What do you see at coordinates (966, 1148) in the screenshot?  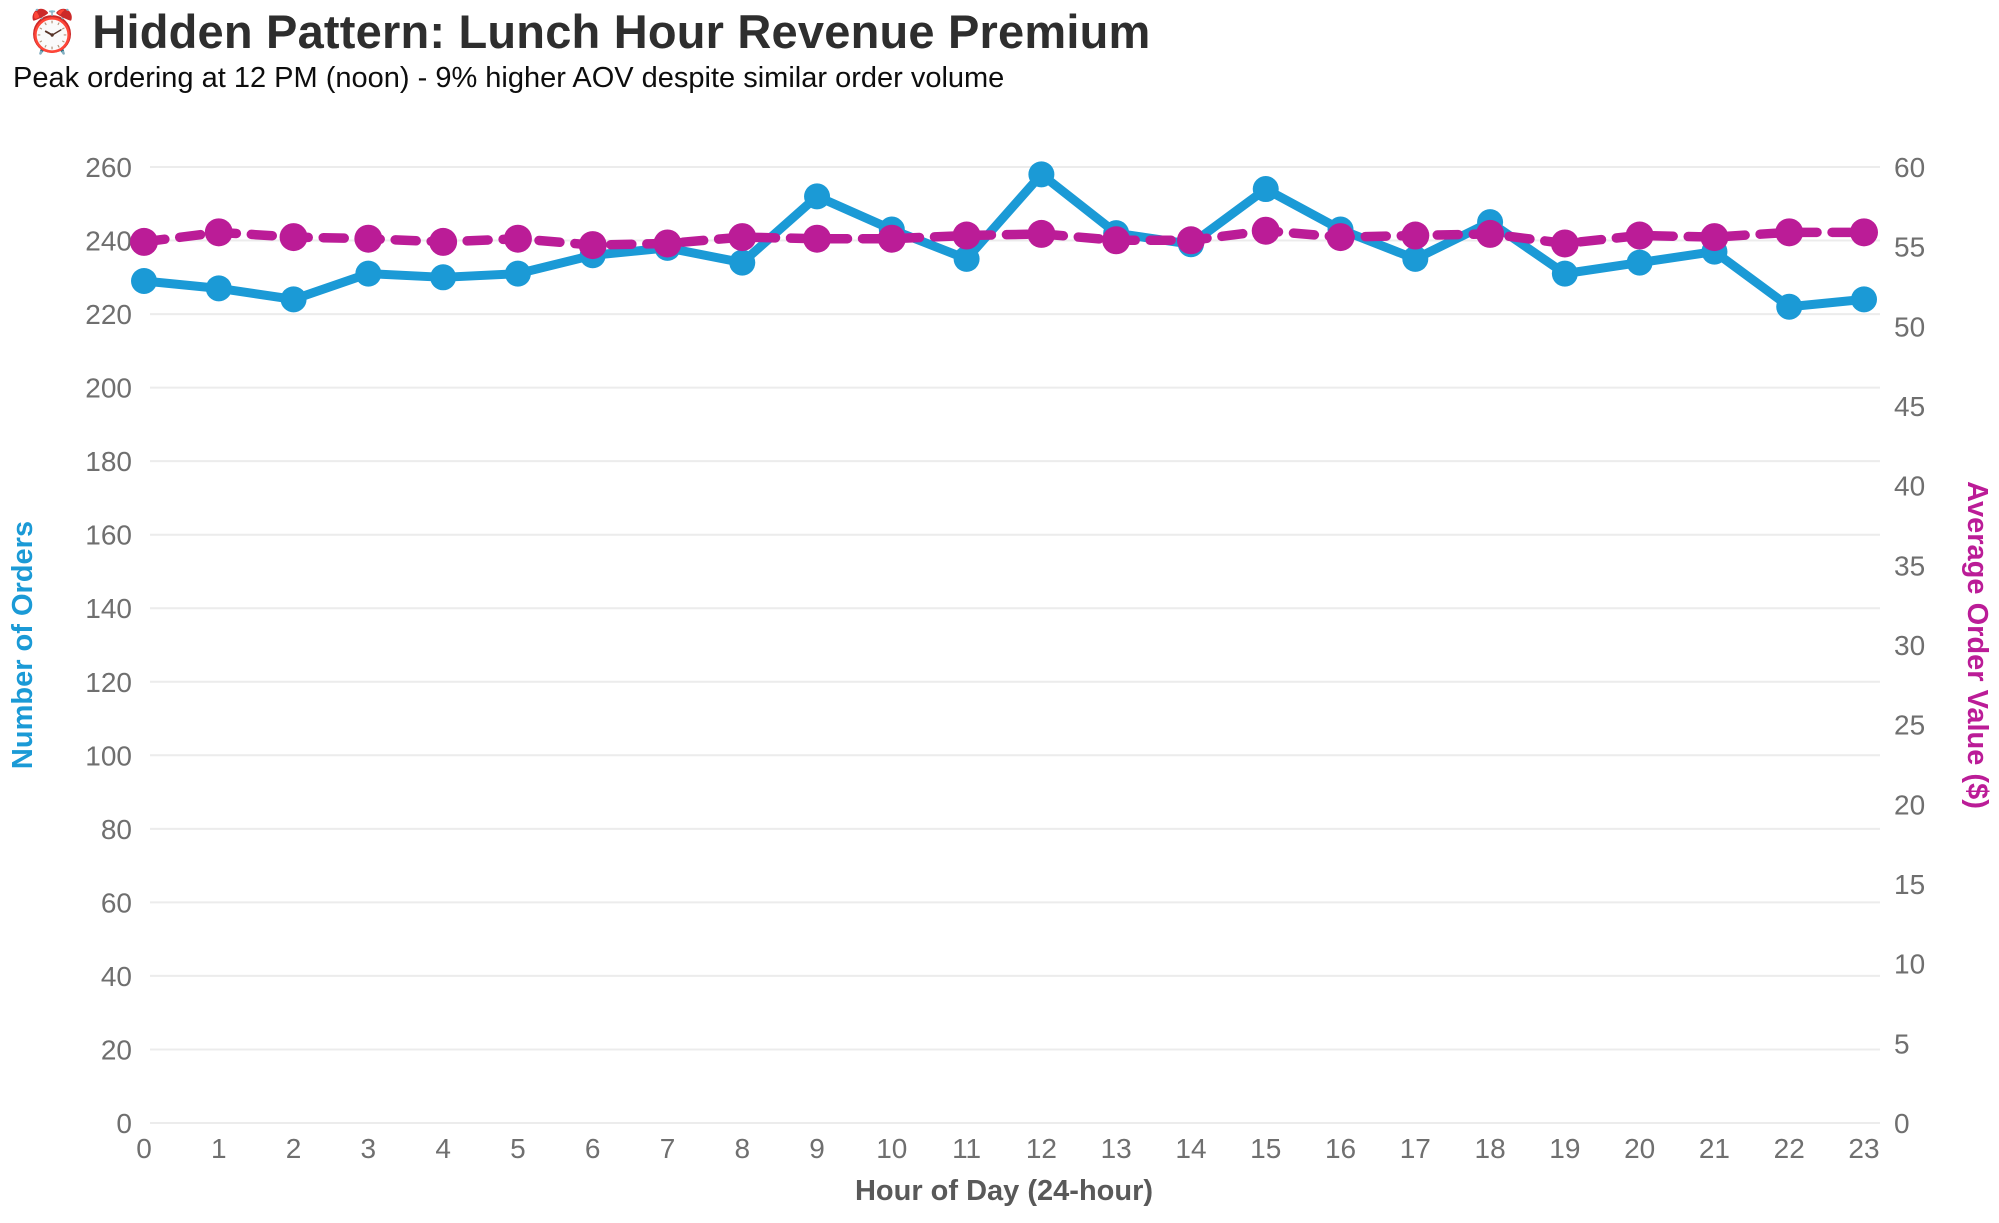 I see `x-axis-tick-11: 11` at bounding box center [966, 1148].